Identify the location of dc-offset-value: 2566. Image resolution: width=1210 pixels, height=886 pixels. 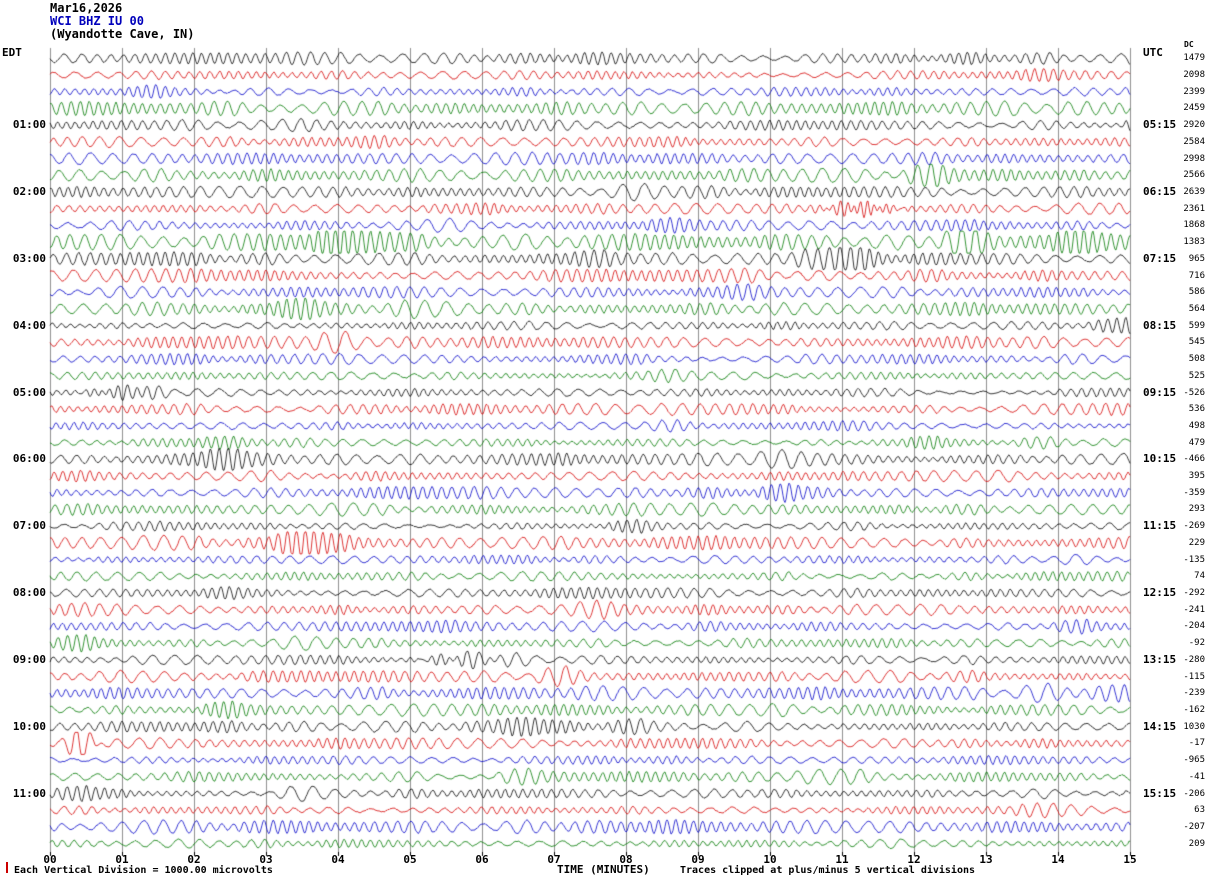
(1194, 175).